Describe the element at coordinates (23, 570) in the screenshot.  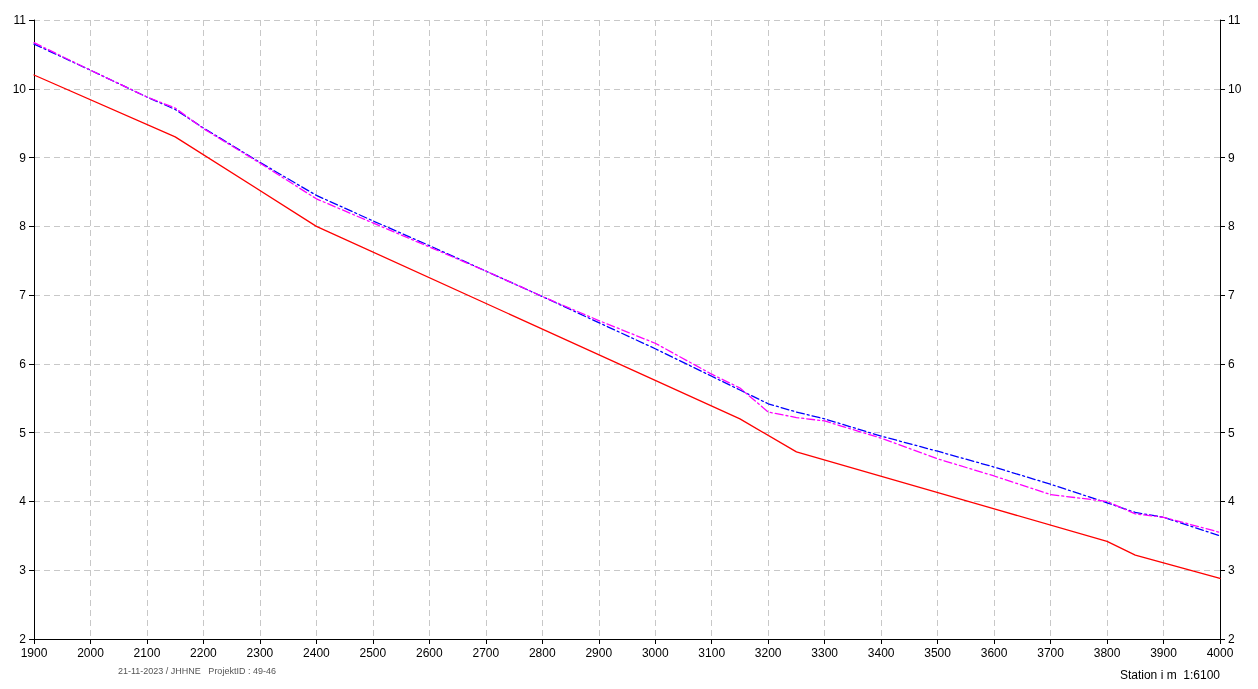
I see `y-tick-label: 3` at that location.